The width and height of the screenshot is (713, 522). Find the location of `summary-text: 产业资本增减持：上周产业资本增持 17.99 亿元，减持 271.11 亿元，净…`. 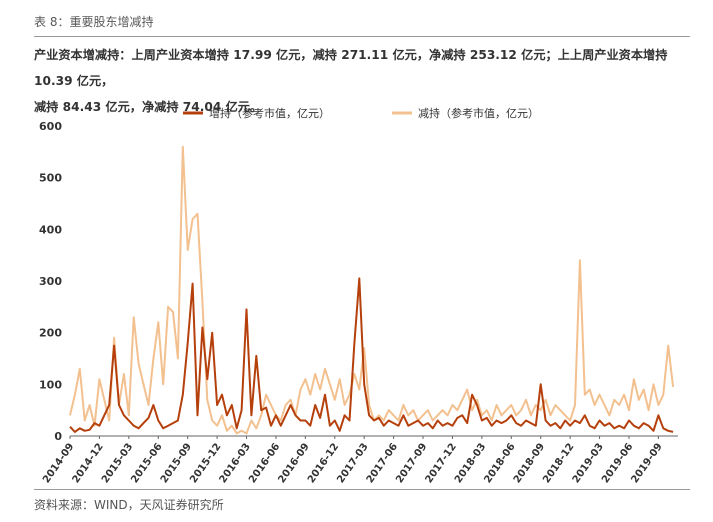

summary-text: 产业资本增减持：上周产业资本增持 17.99 亿元，减持 271.11 亿元，净… is located at coordinates (362, 81).